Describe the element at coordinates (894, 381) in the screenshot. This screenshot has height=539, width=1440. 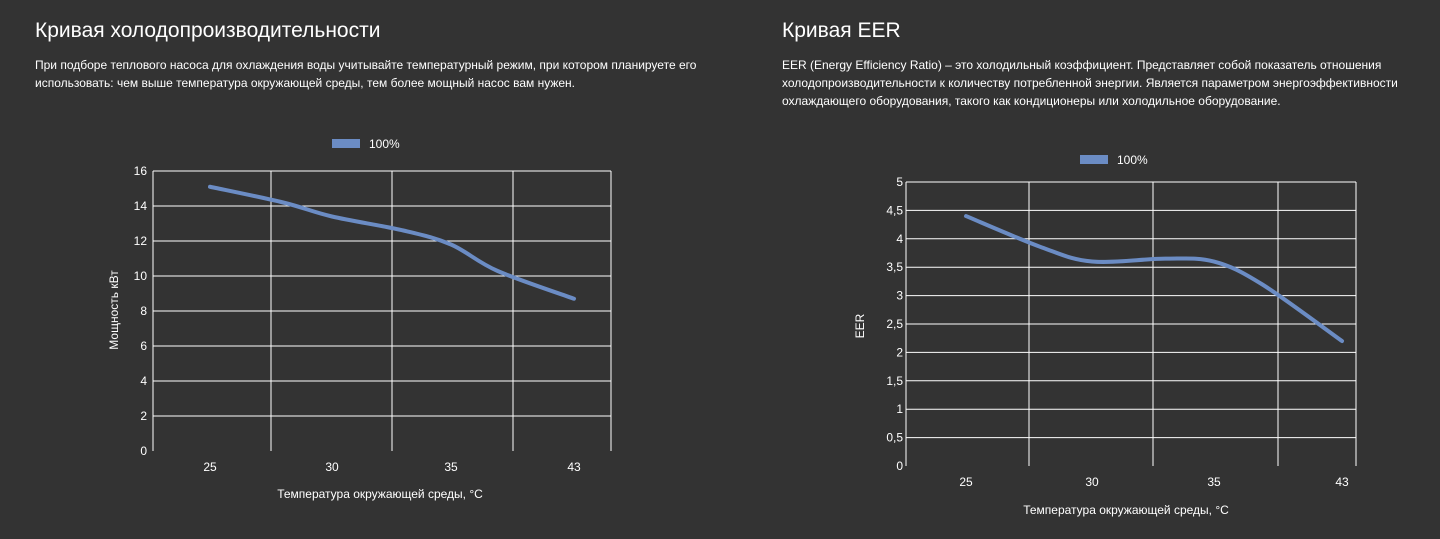
I see `y-tick-label: 1,5` at that location.